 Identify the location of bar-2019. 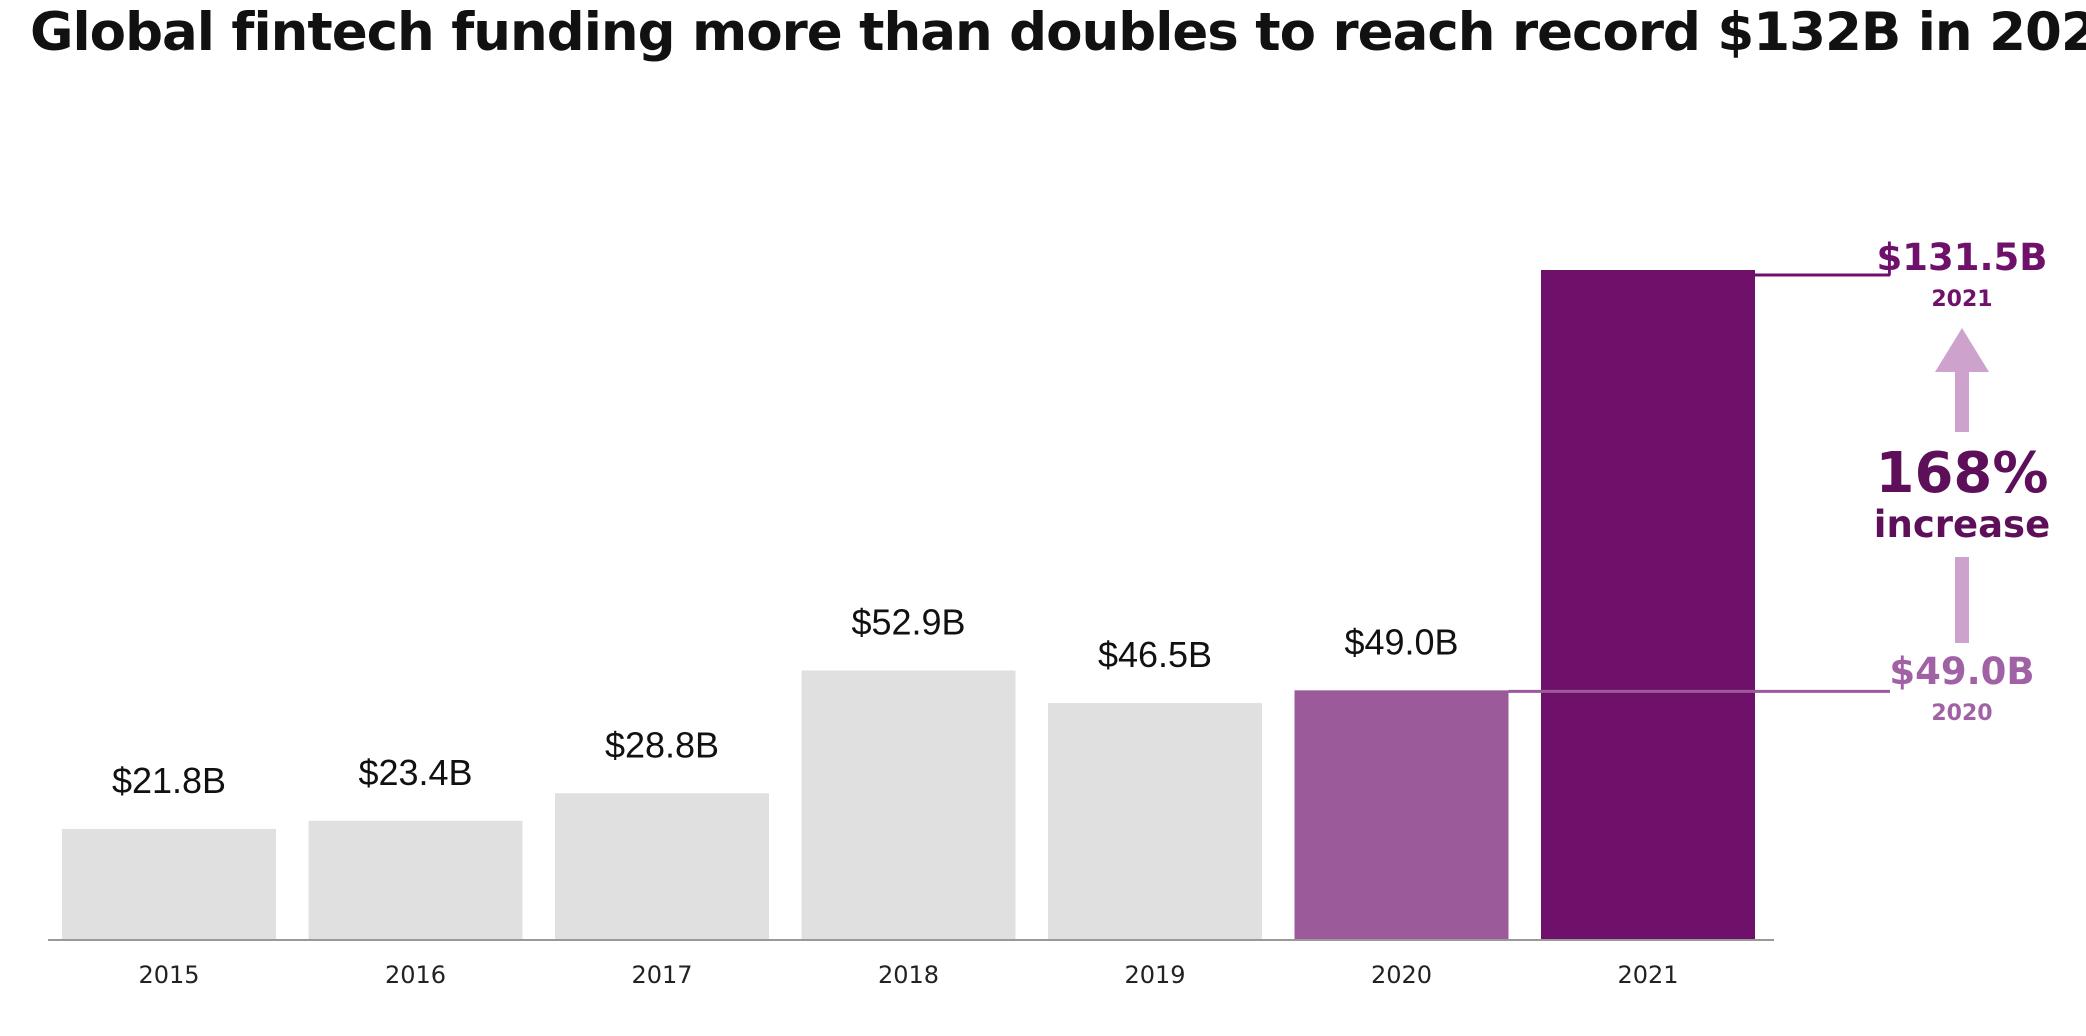
(1155, 821).